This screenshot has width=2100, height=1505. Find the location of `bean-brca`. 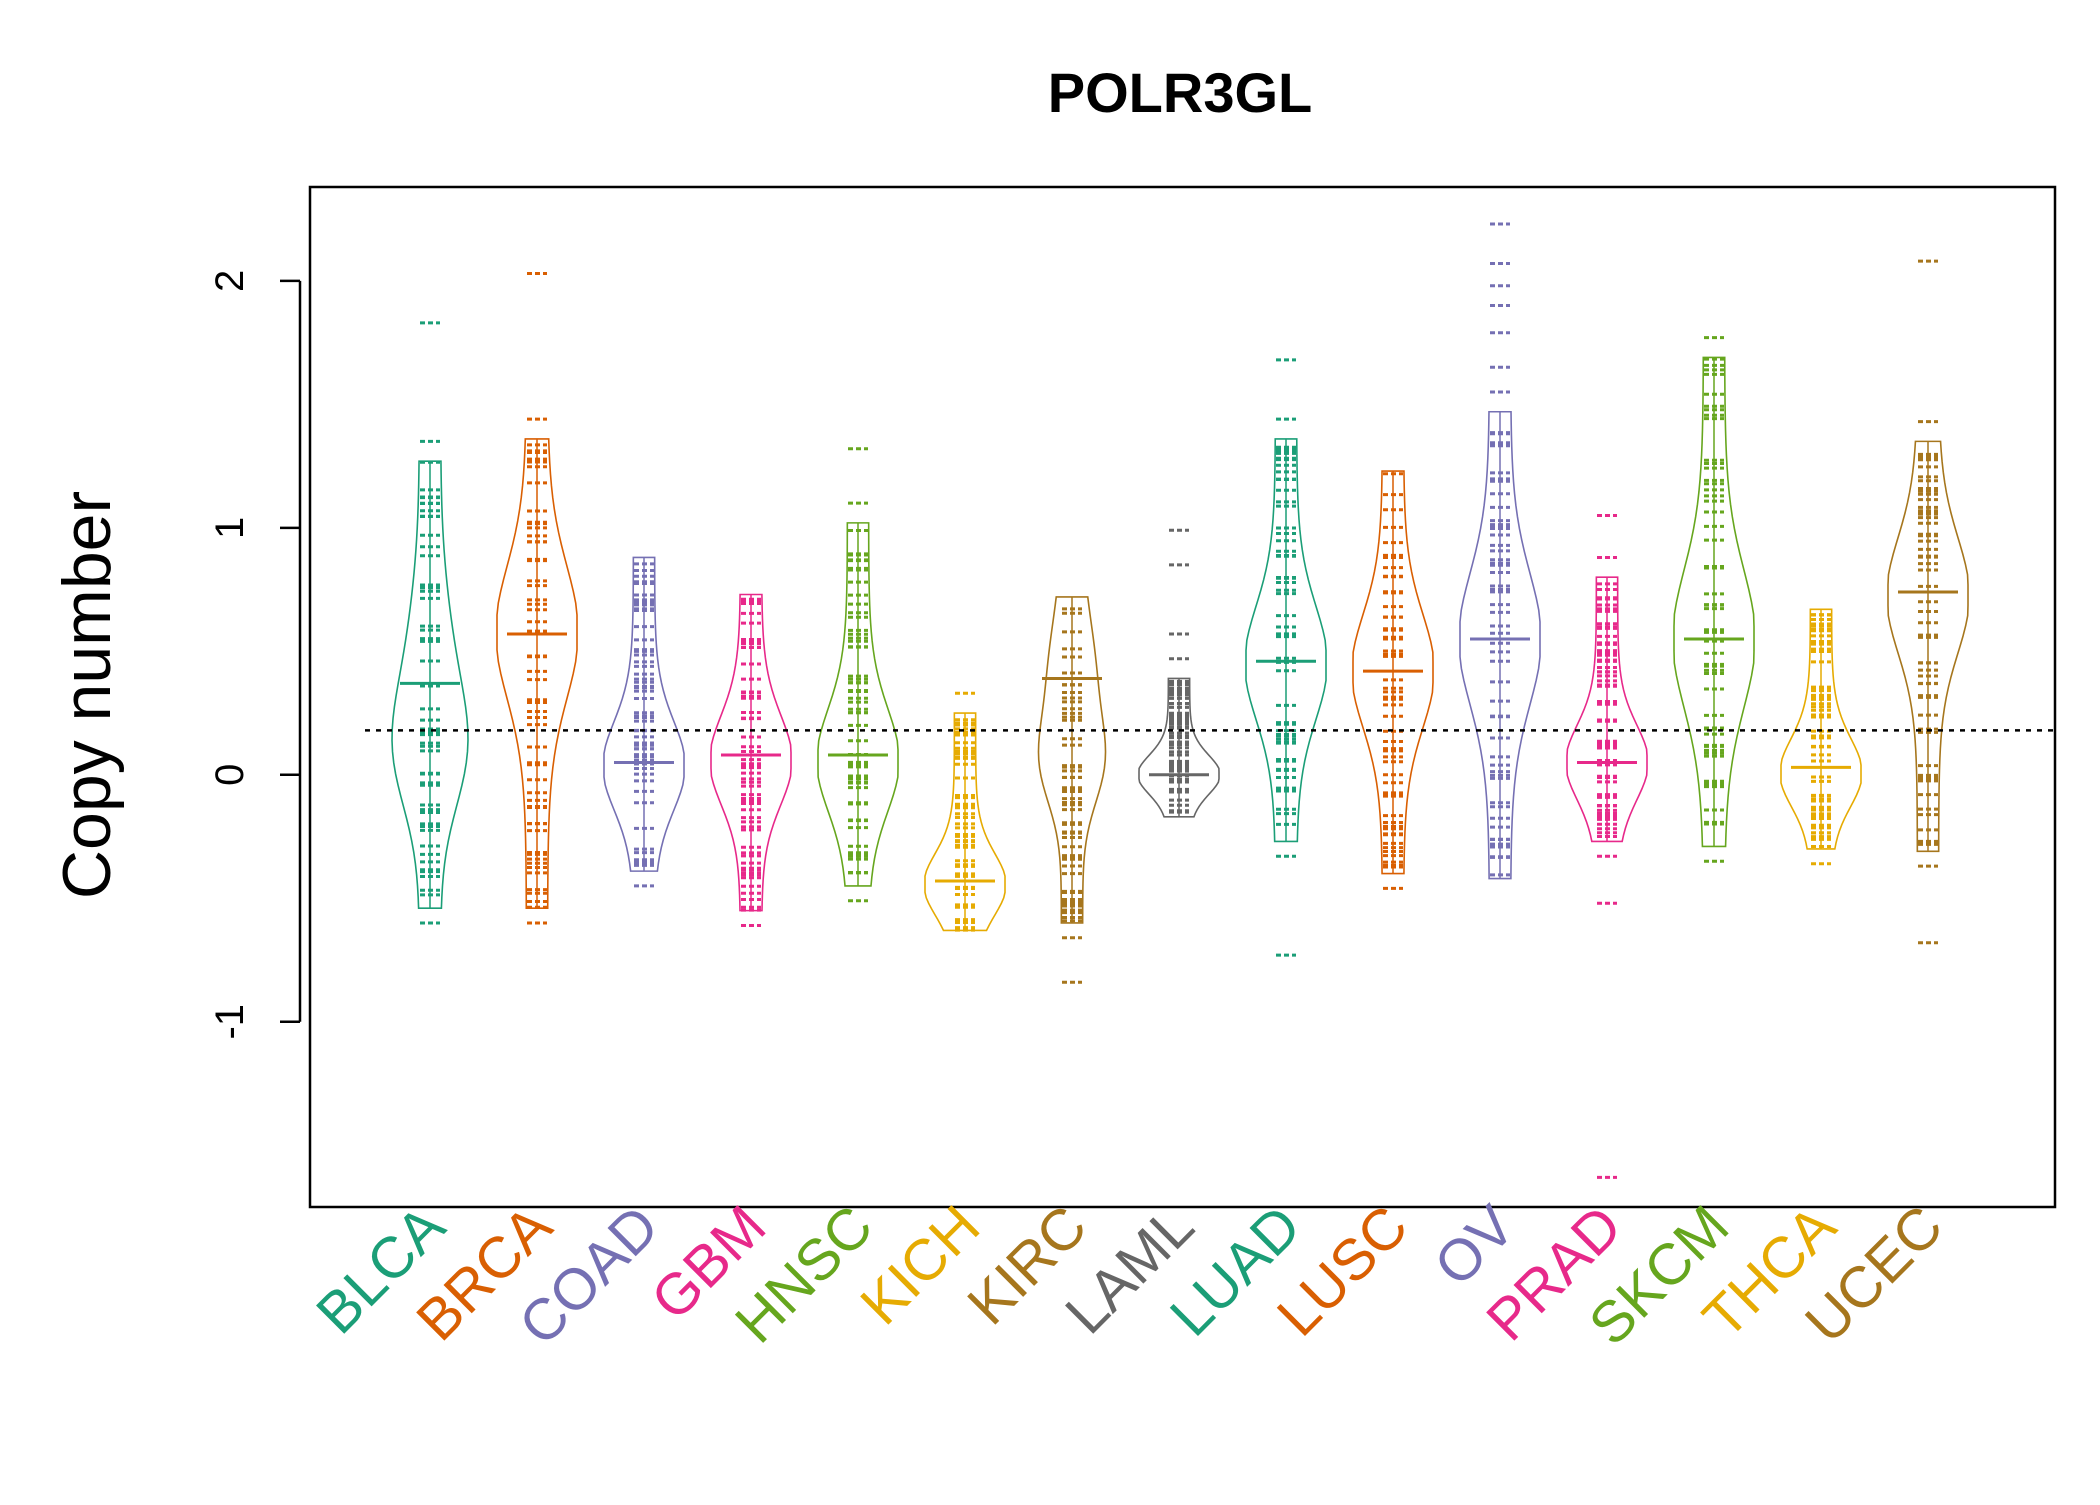

bean-brca is located at coordinates (537, 598).